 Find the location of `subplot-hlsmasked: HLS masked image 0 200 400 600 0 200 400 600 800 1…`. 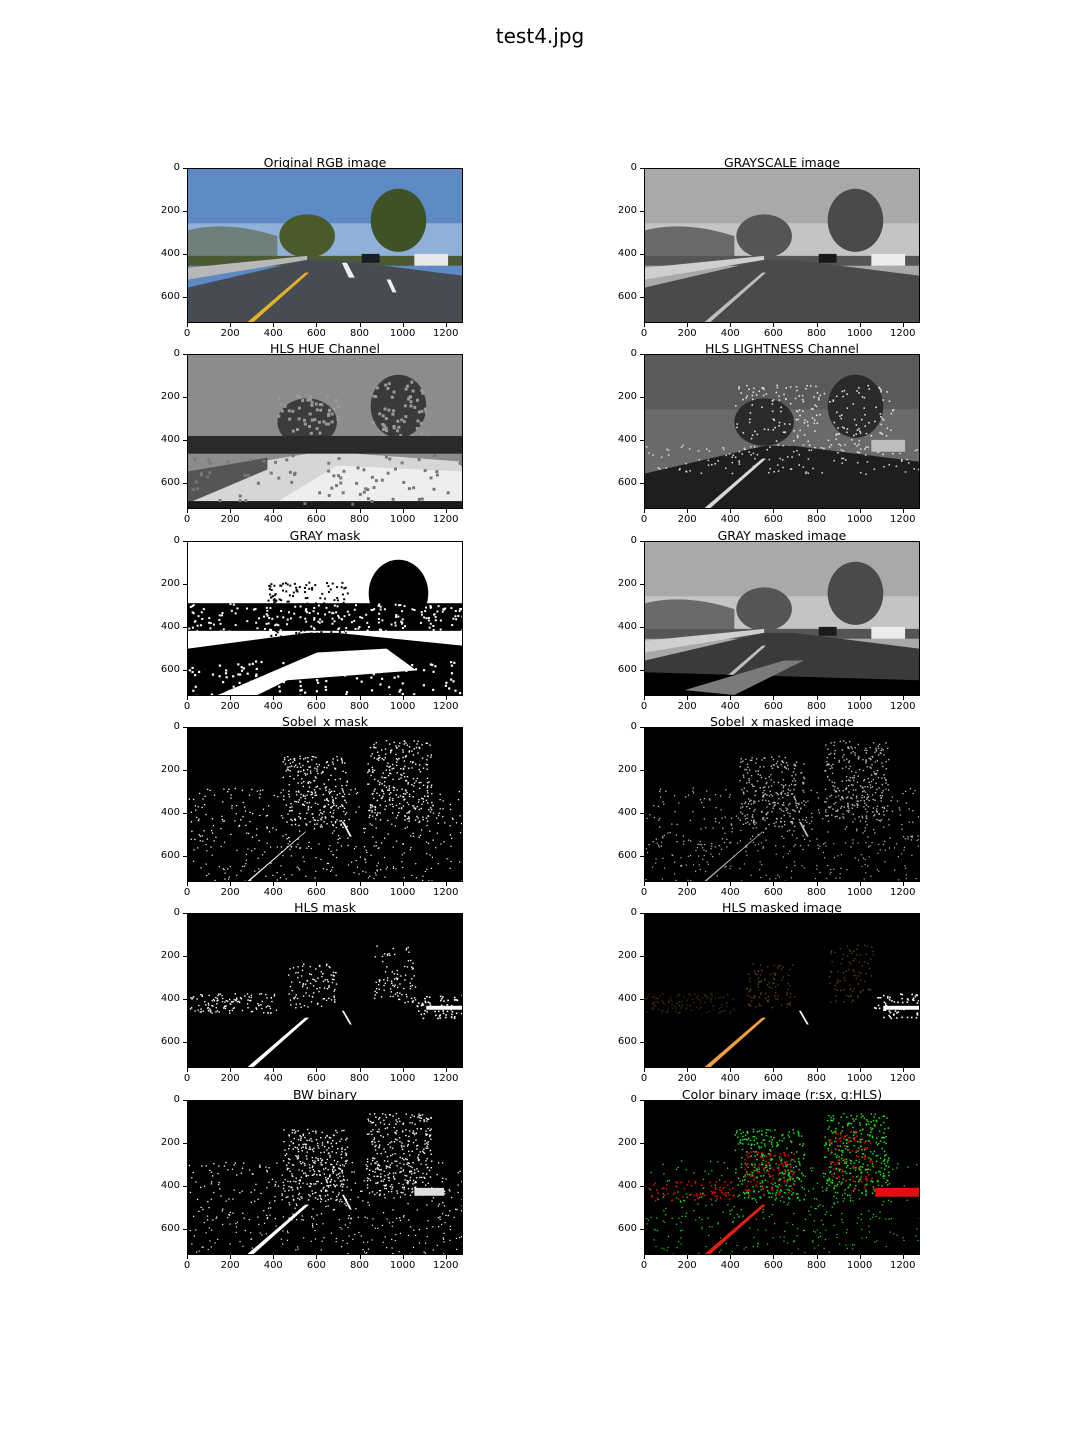

subplot-hlsmasked: HLS masked image 0 200 400 600 0 200 400 600 800 1… is located at coordinates (761, 996).